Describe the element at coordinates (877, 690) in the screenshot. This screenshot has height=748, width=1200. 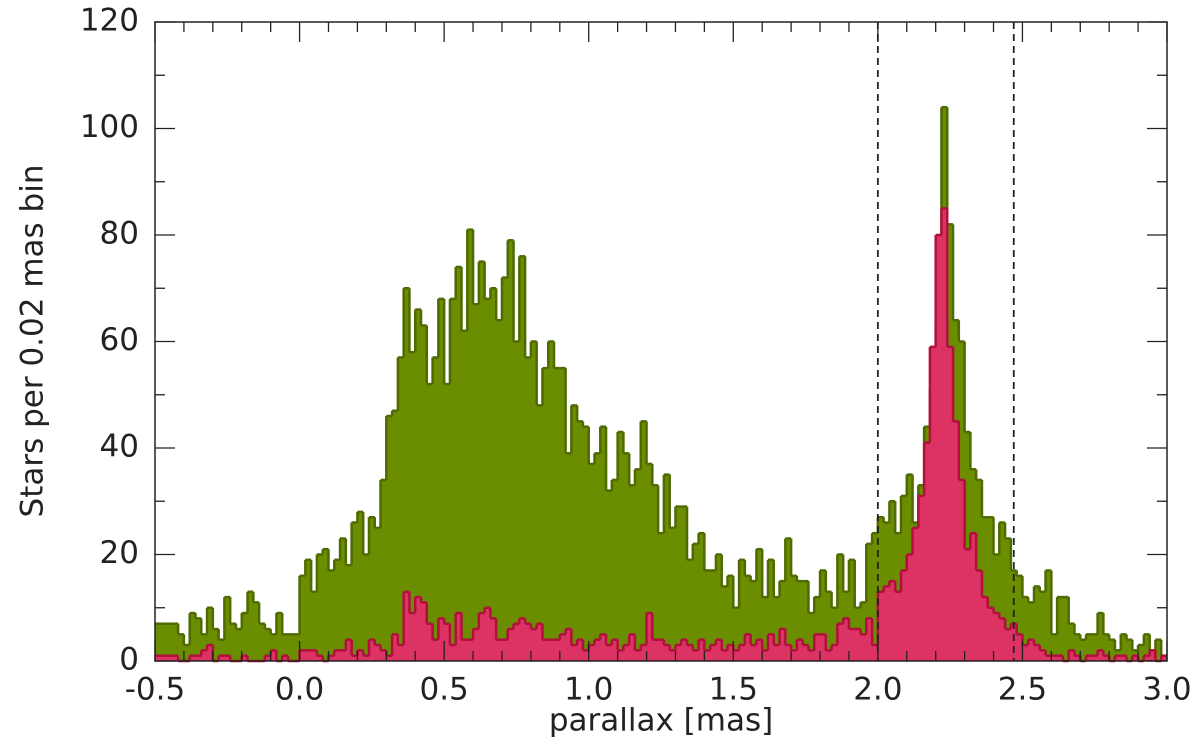
I see `x-tick-label: 2.0` at that location.